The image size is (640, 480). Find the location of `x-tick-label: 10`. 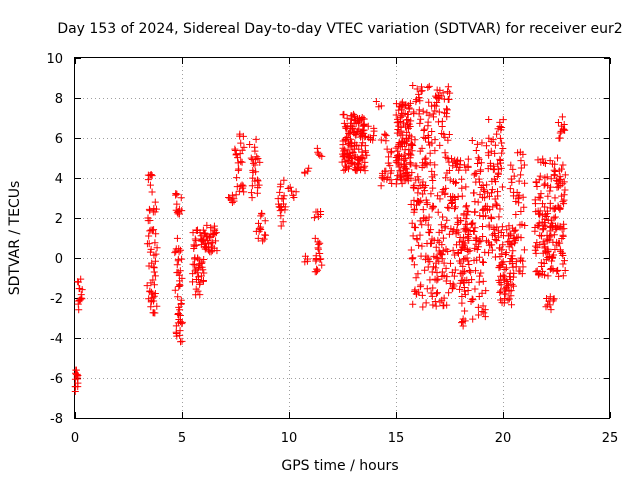

x-tick-label: 10 is located at coordinates (289, 438).